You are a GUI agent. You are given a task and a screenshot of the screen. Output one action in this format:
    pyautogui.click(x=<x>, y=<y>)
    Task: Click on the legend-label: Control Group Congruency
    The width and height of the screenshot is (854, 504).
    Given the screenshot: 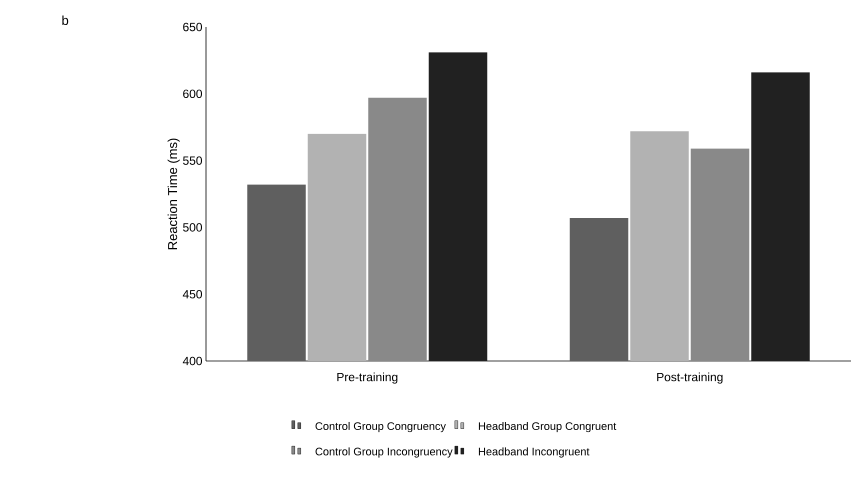 What is the action you would take?
    pyautogui.click(x=381, y=427)
    